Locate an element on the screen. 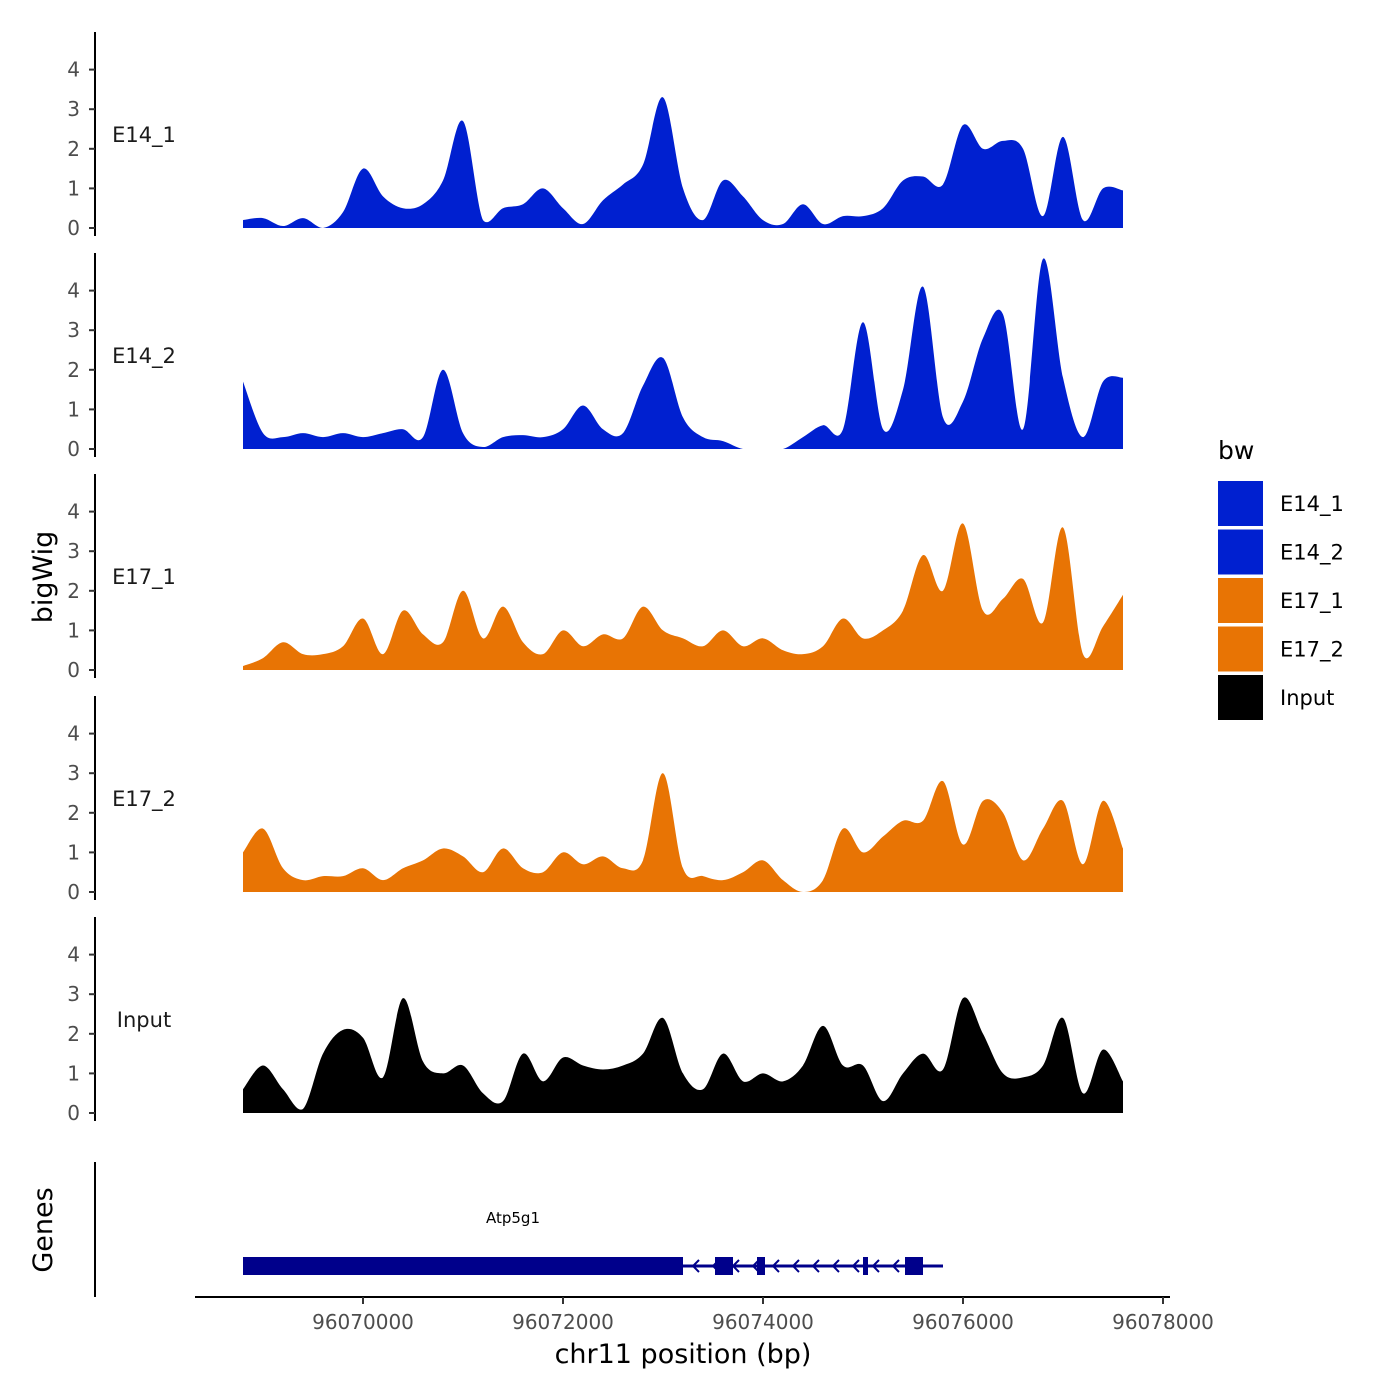  x-tick-label: 96072000 is located at coordinates (563, 1322).